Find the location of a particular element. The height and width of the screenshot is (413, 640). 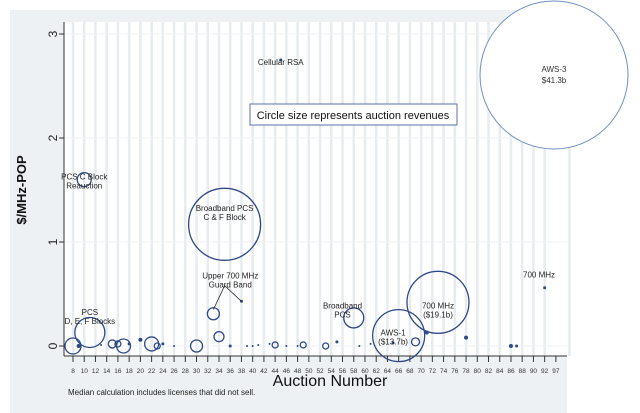

x-tick-label: 32 is located at coordinates (208, 371).